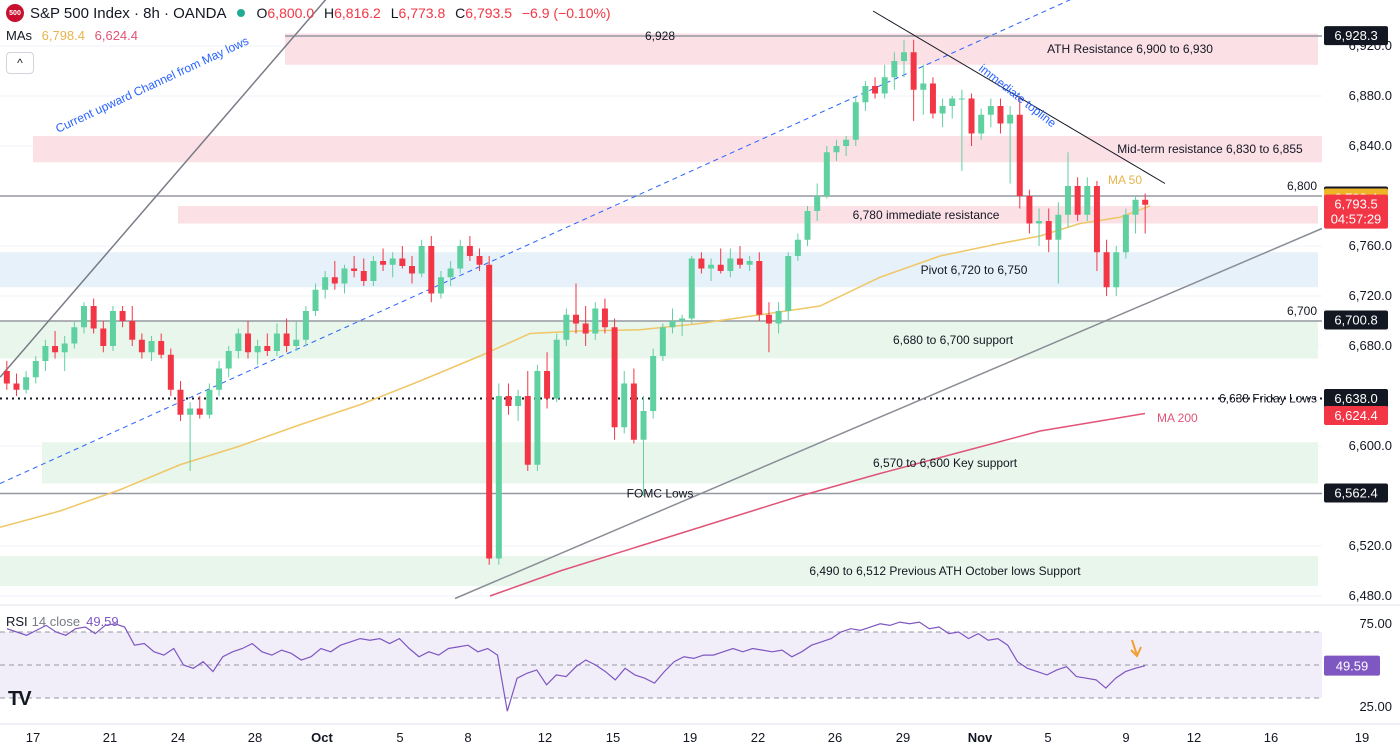 The height and width of the screenshot is (750, 1400). What do you see at coordinates (945, 463) in the screenshot?
I see `zone-label: 6,570 to 6,600 Key support` at bounding box center [945, 463].